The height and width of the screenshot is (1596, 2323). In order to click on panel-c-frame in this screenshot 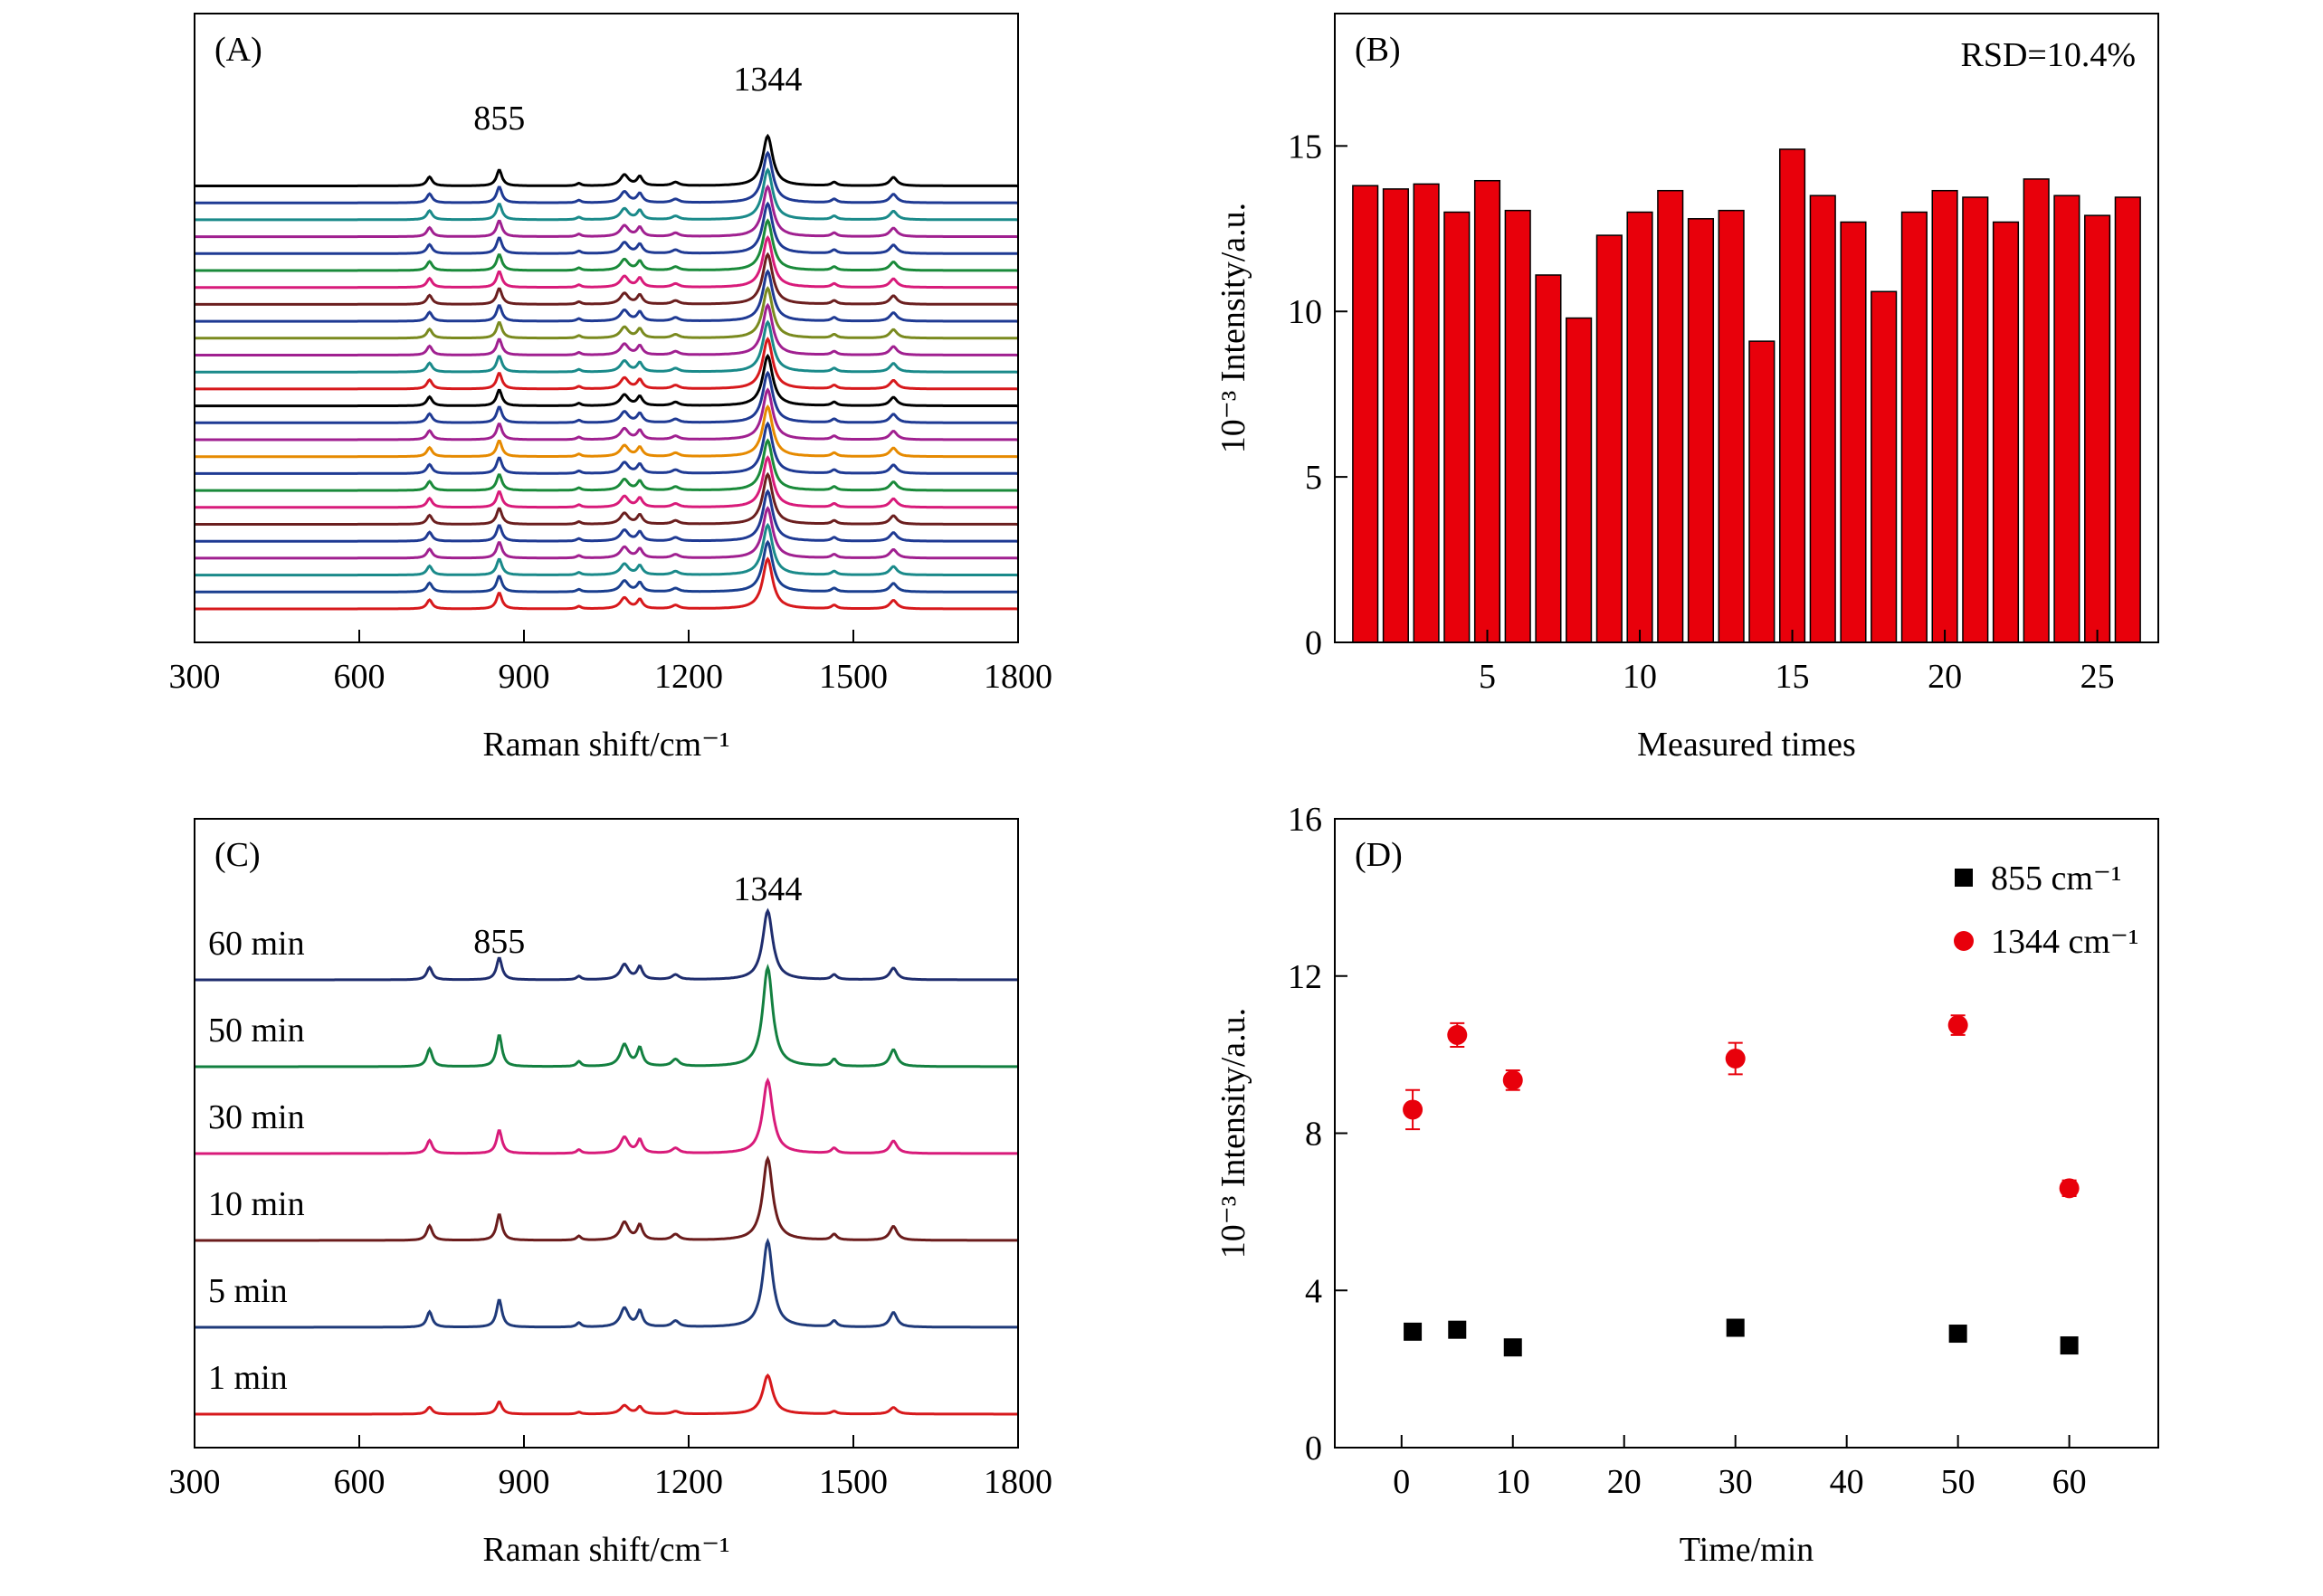, I will do `click(606, 1134)`.